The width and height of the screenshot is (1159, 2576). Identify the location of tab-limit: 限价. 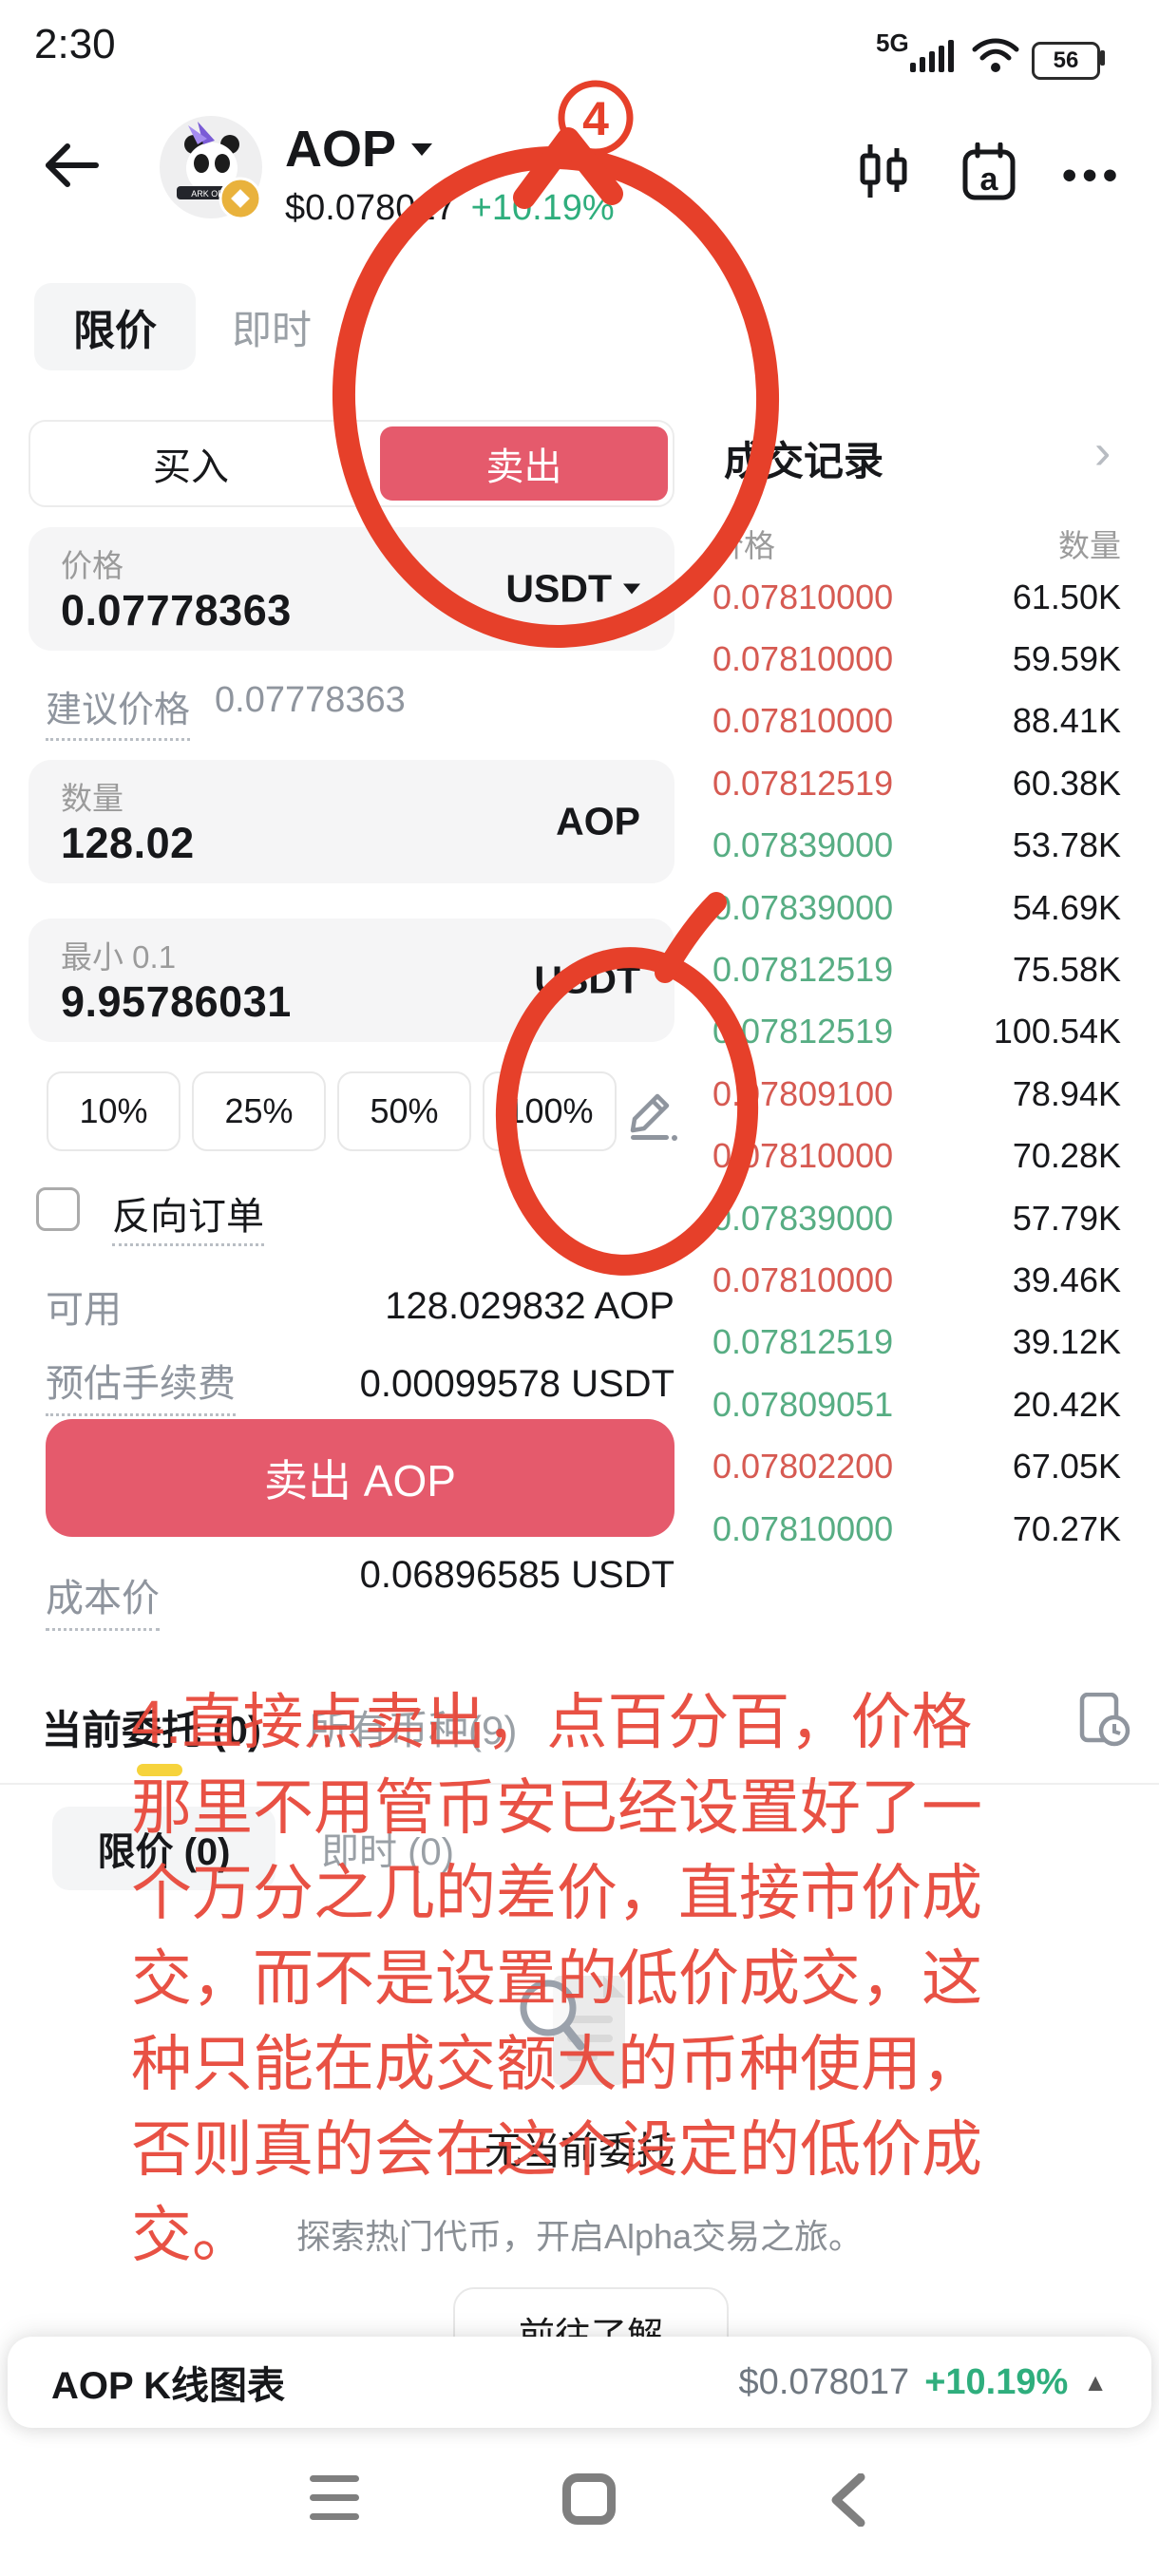
(115, 326).